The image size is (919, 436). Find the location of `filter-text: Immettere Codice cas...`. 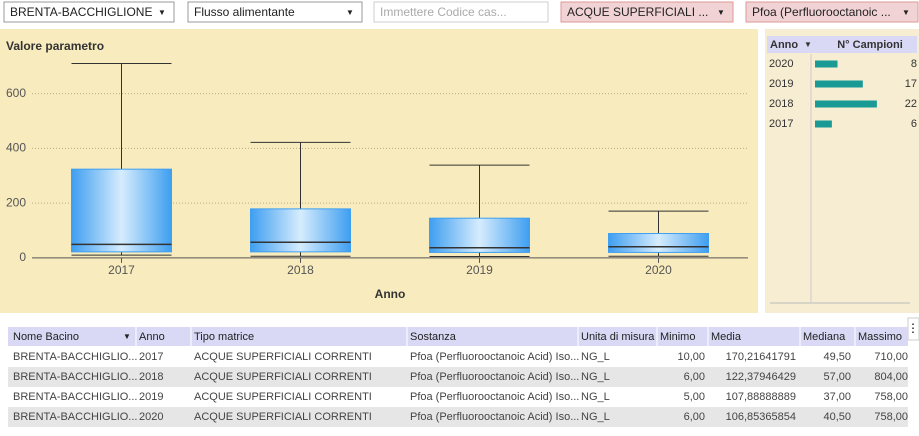

filter-text: Immettere Codice cas... is located at coordinates (443, 12).